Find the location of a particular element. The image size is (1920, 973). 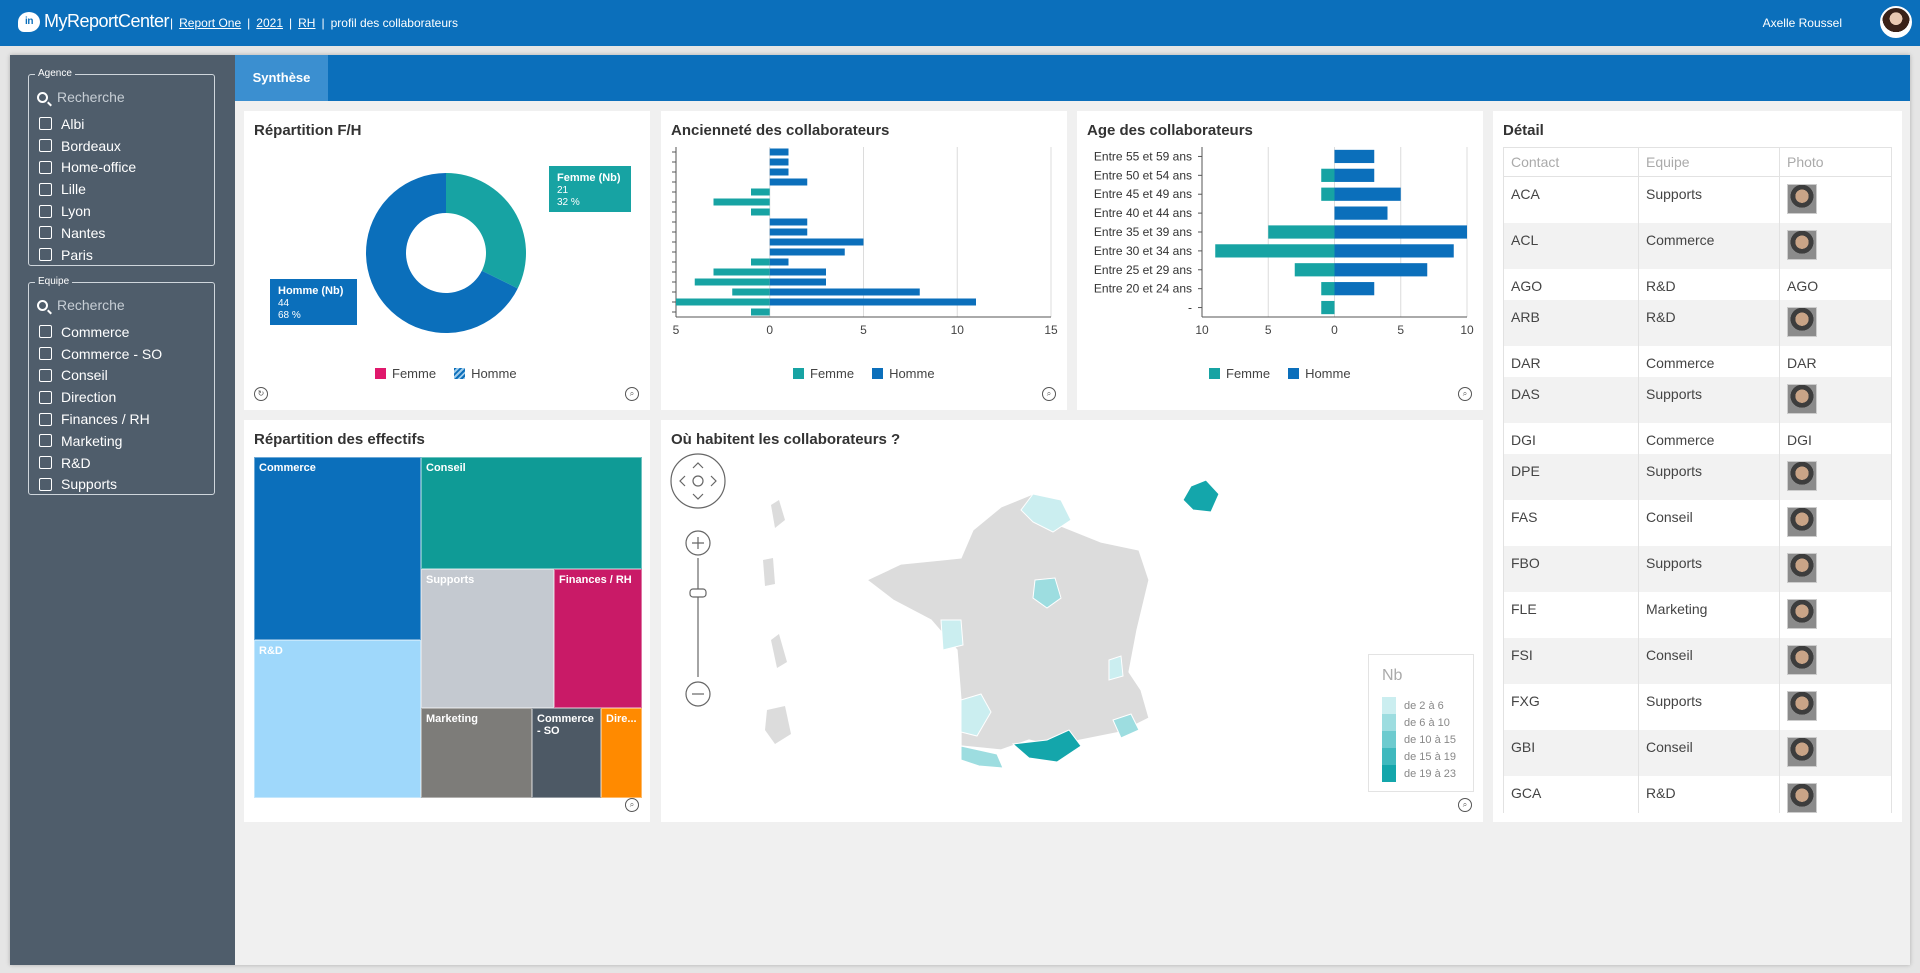

zoom-out-button is located at coordinates (698, 694).